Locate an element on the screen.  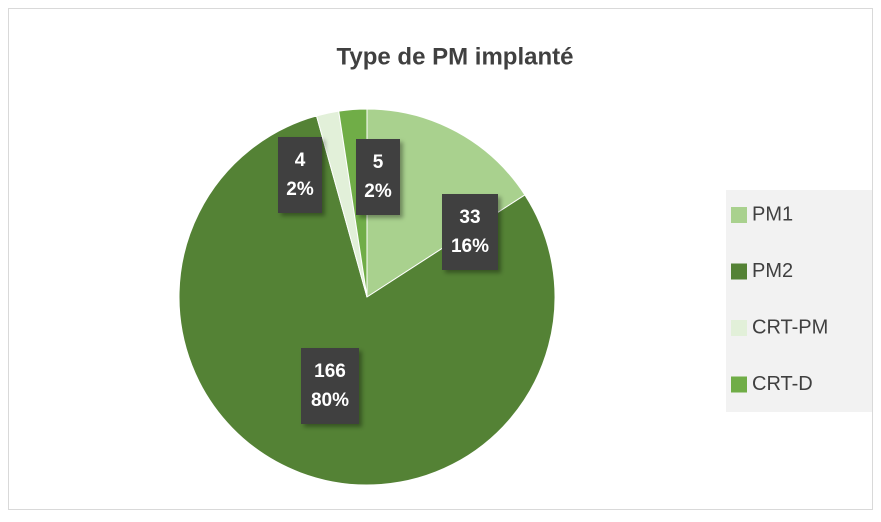
data-label: 42% is located at coordinates (300, 175).